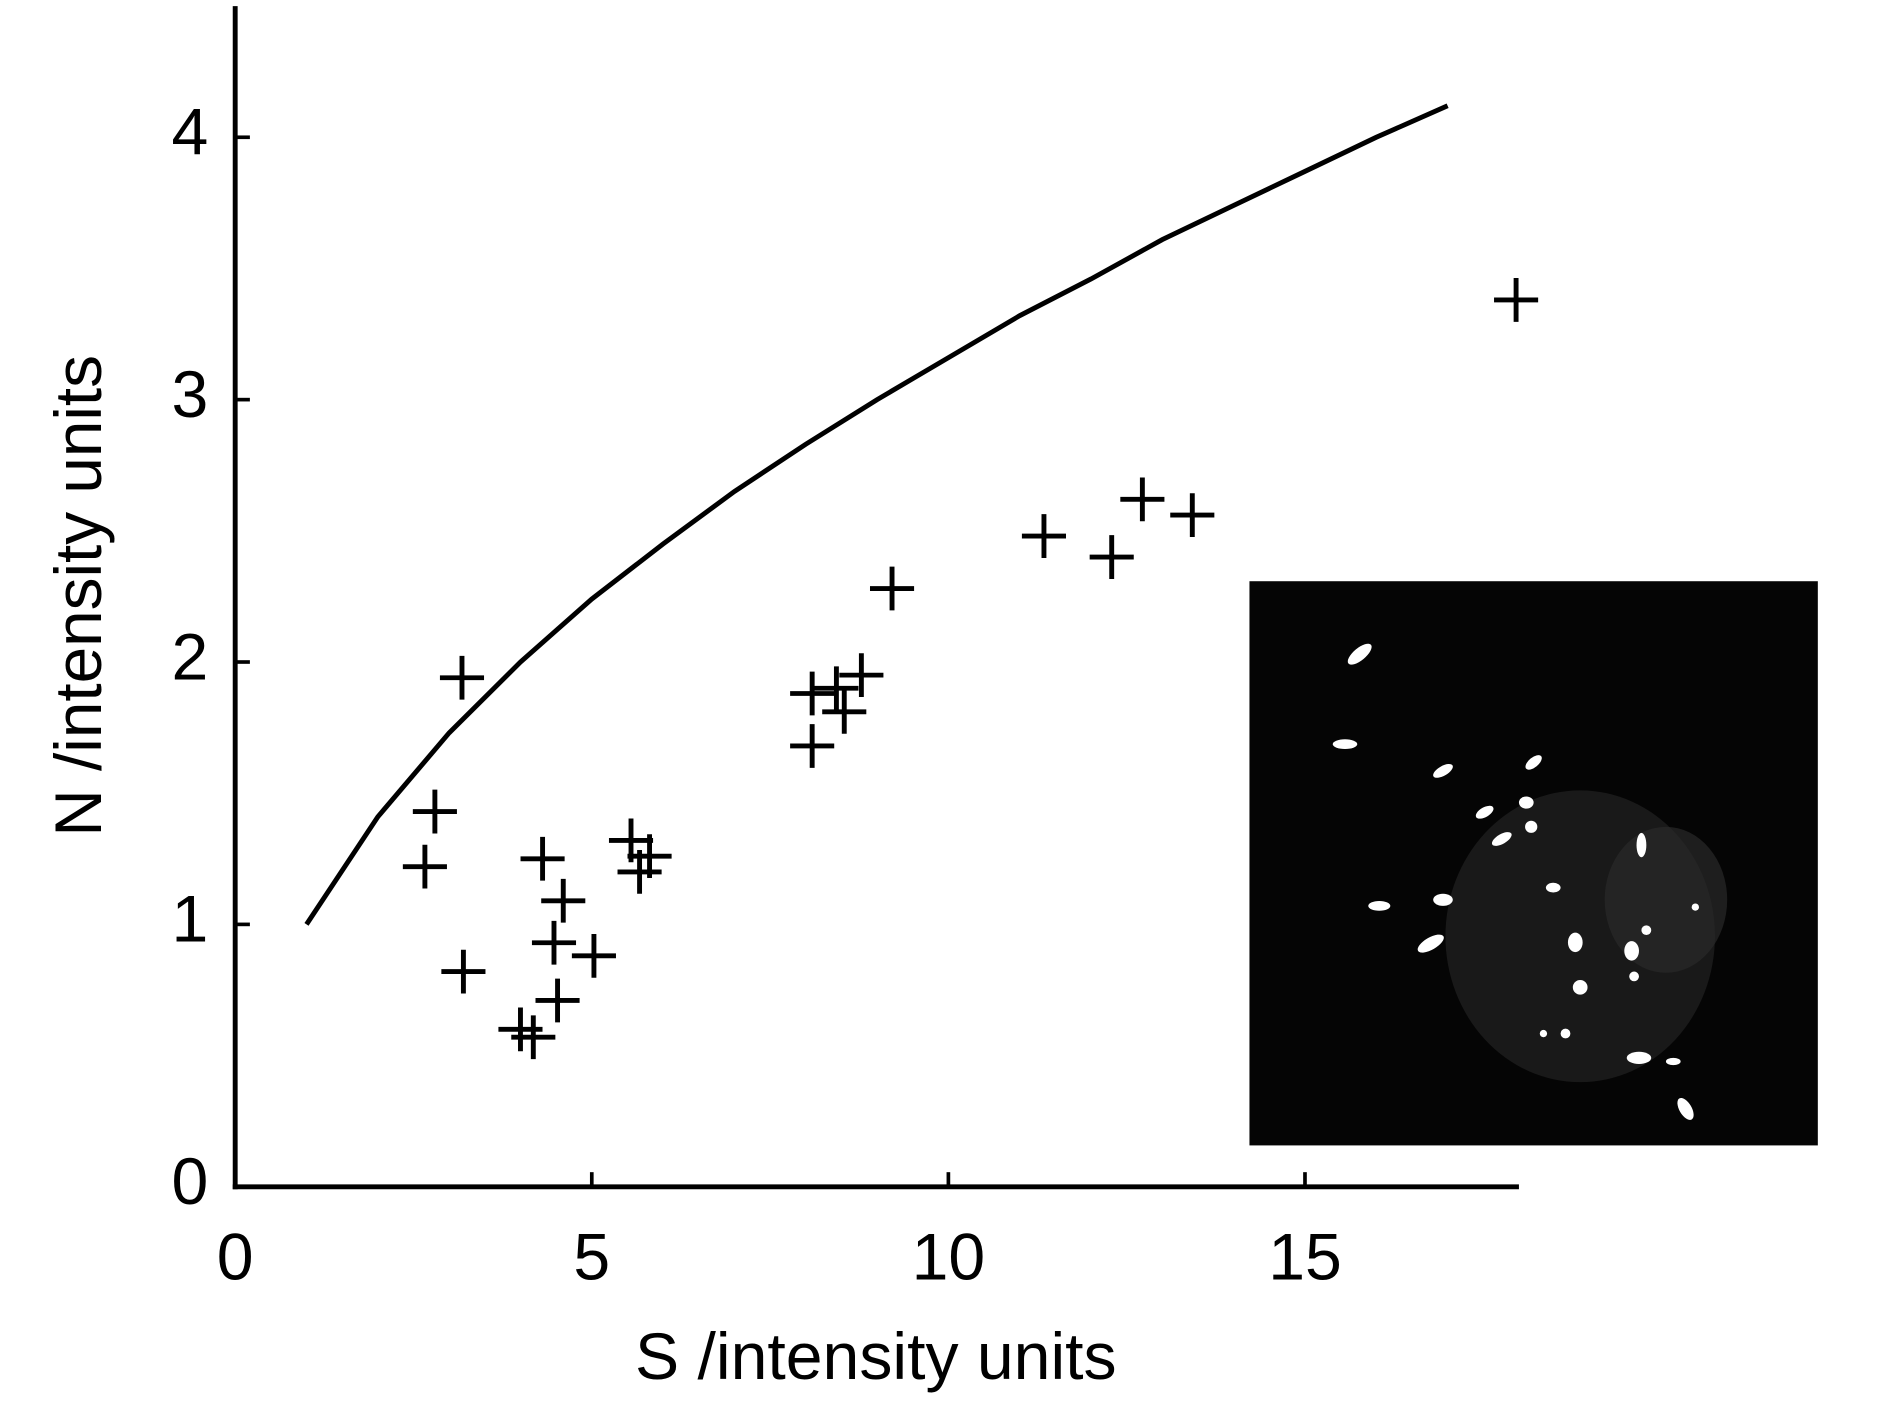 The width and height of the screenshot is (1895, 1419). What do you see at coordinates (591, 1257) in the screenshot?
I see `x-tick-label: 5` at bounding box center [591, 1257].